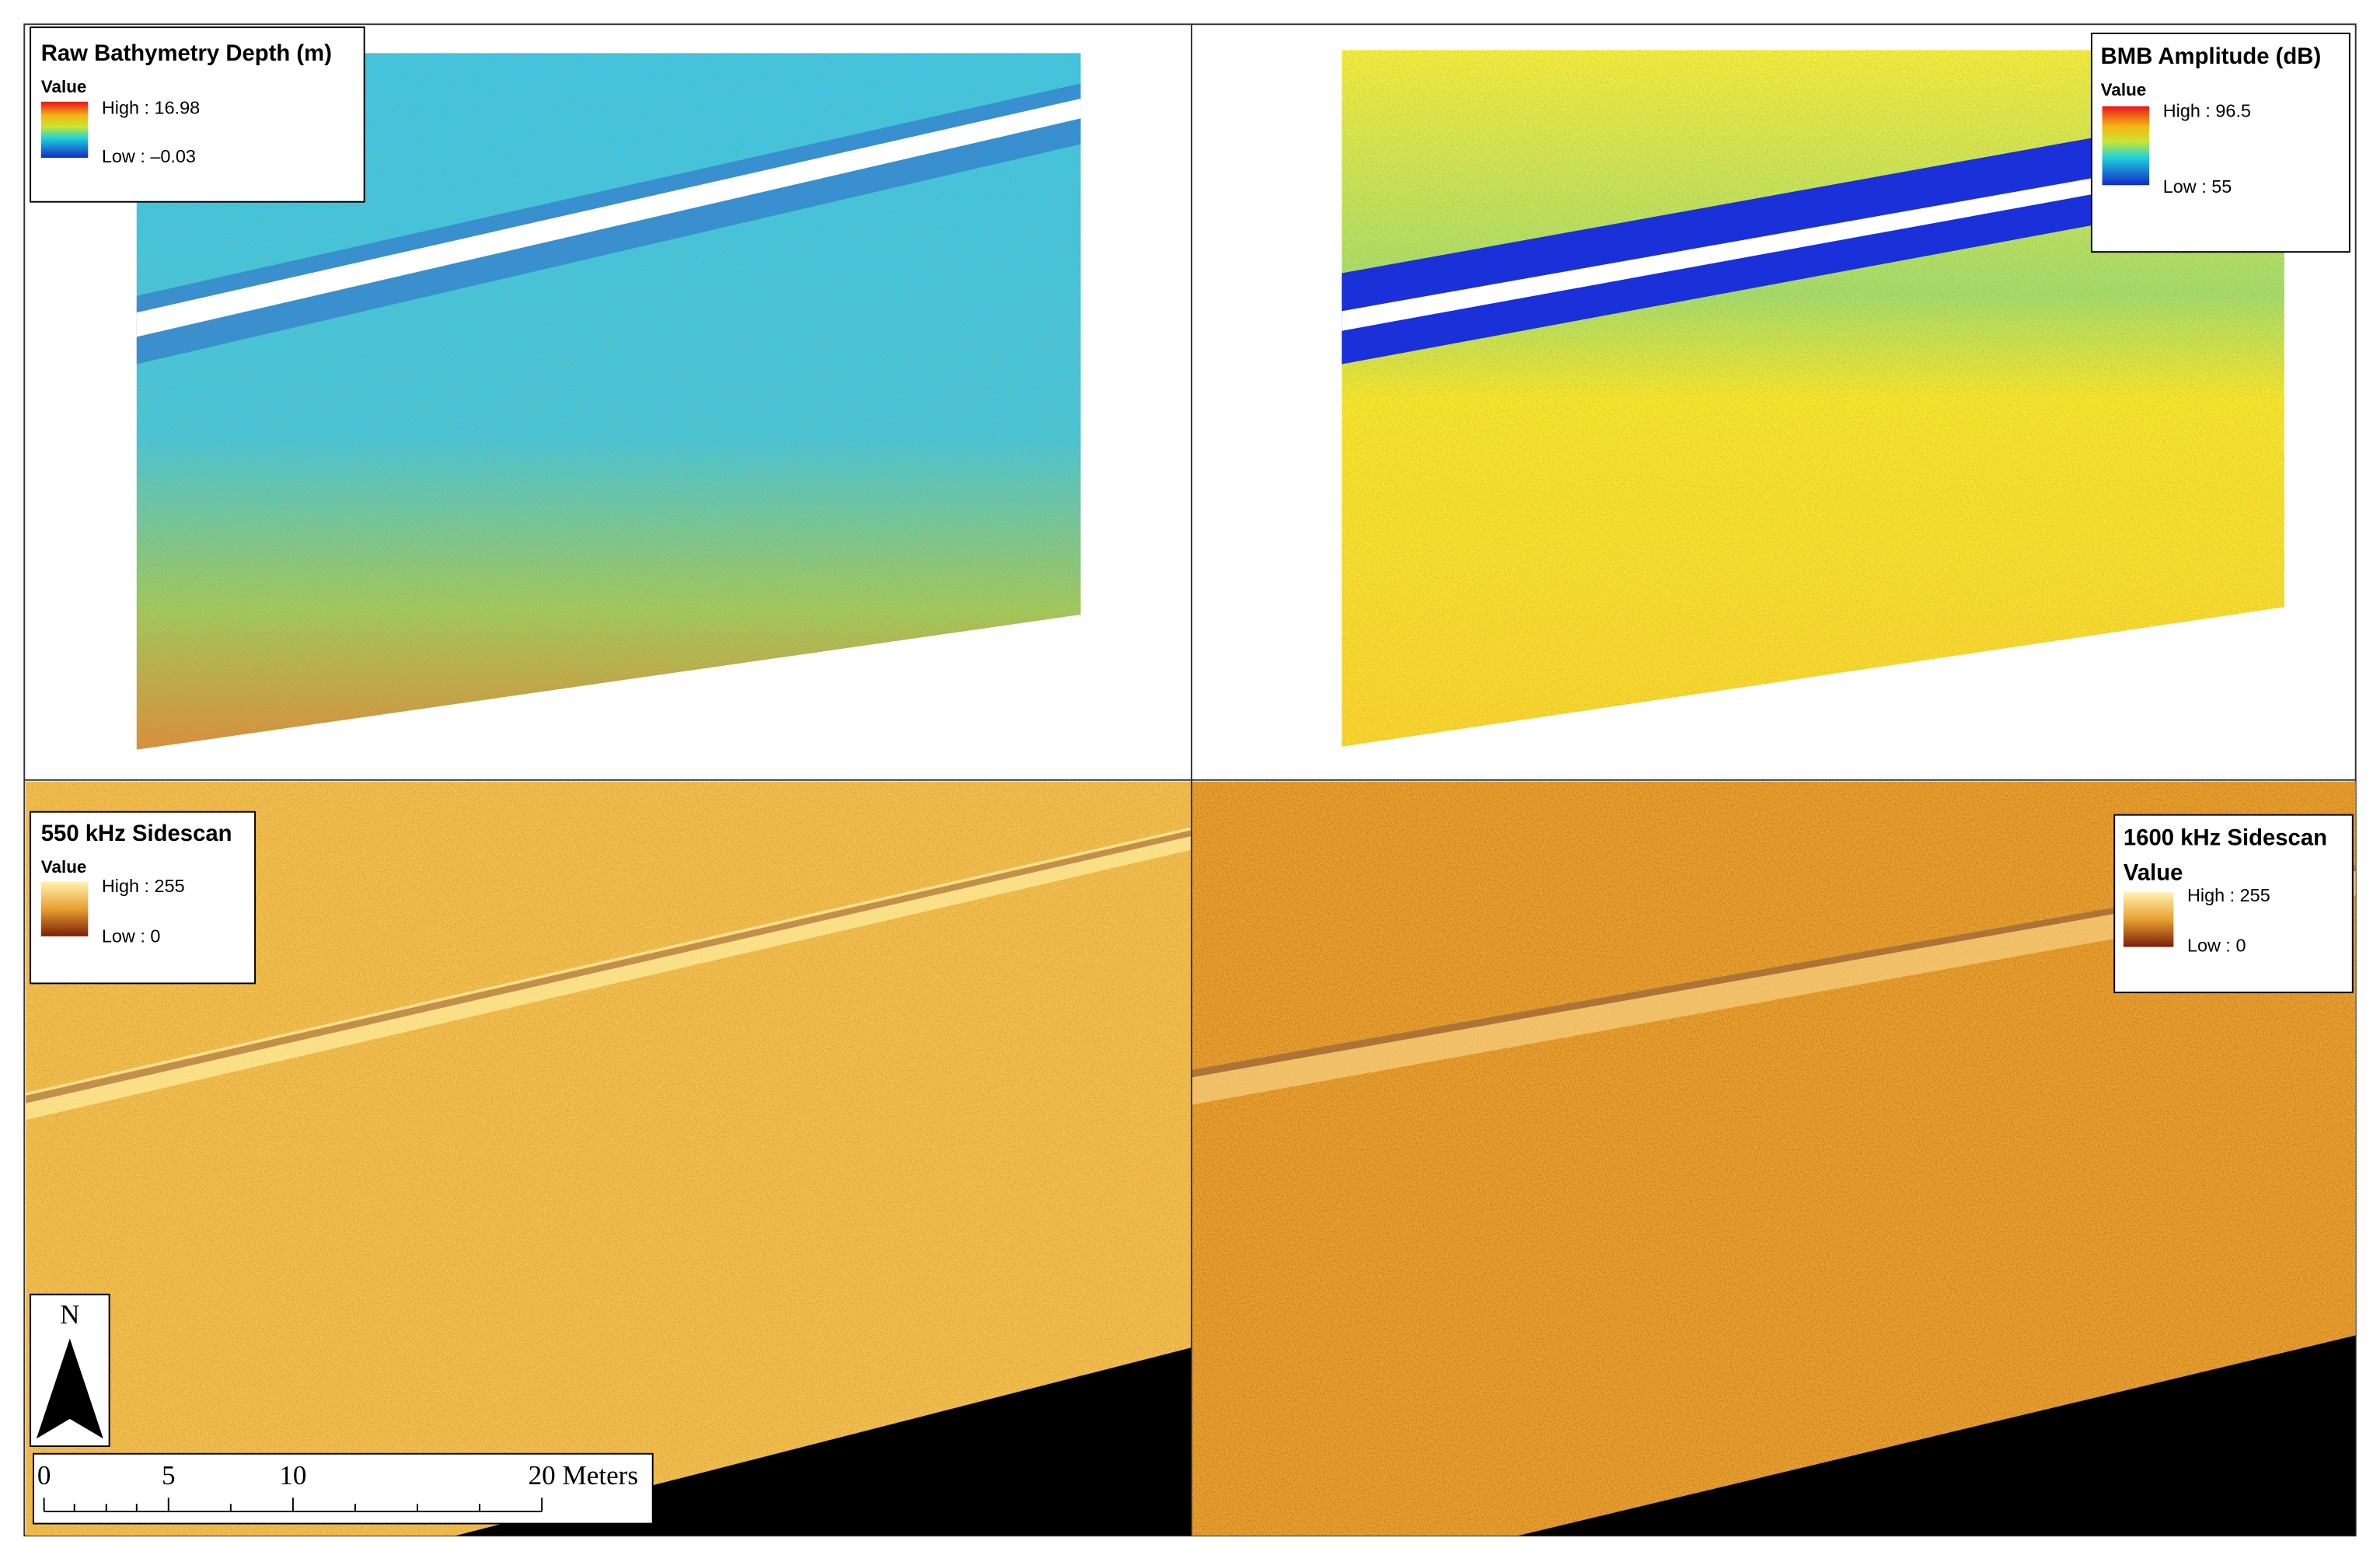 This screenshot has height=1555, width=2380. I want to click on legend-title: 1600 kHz Sidescan, so click(2226, 838).